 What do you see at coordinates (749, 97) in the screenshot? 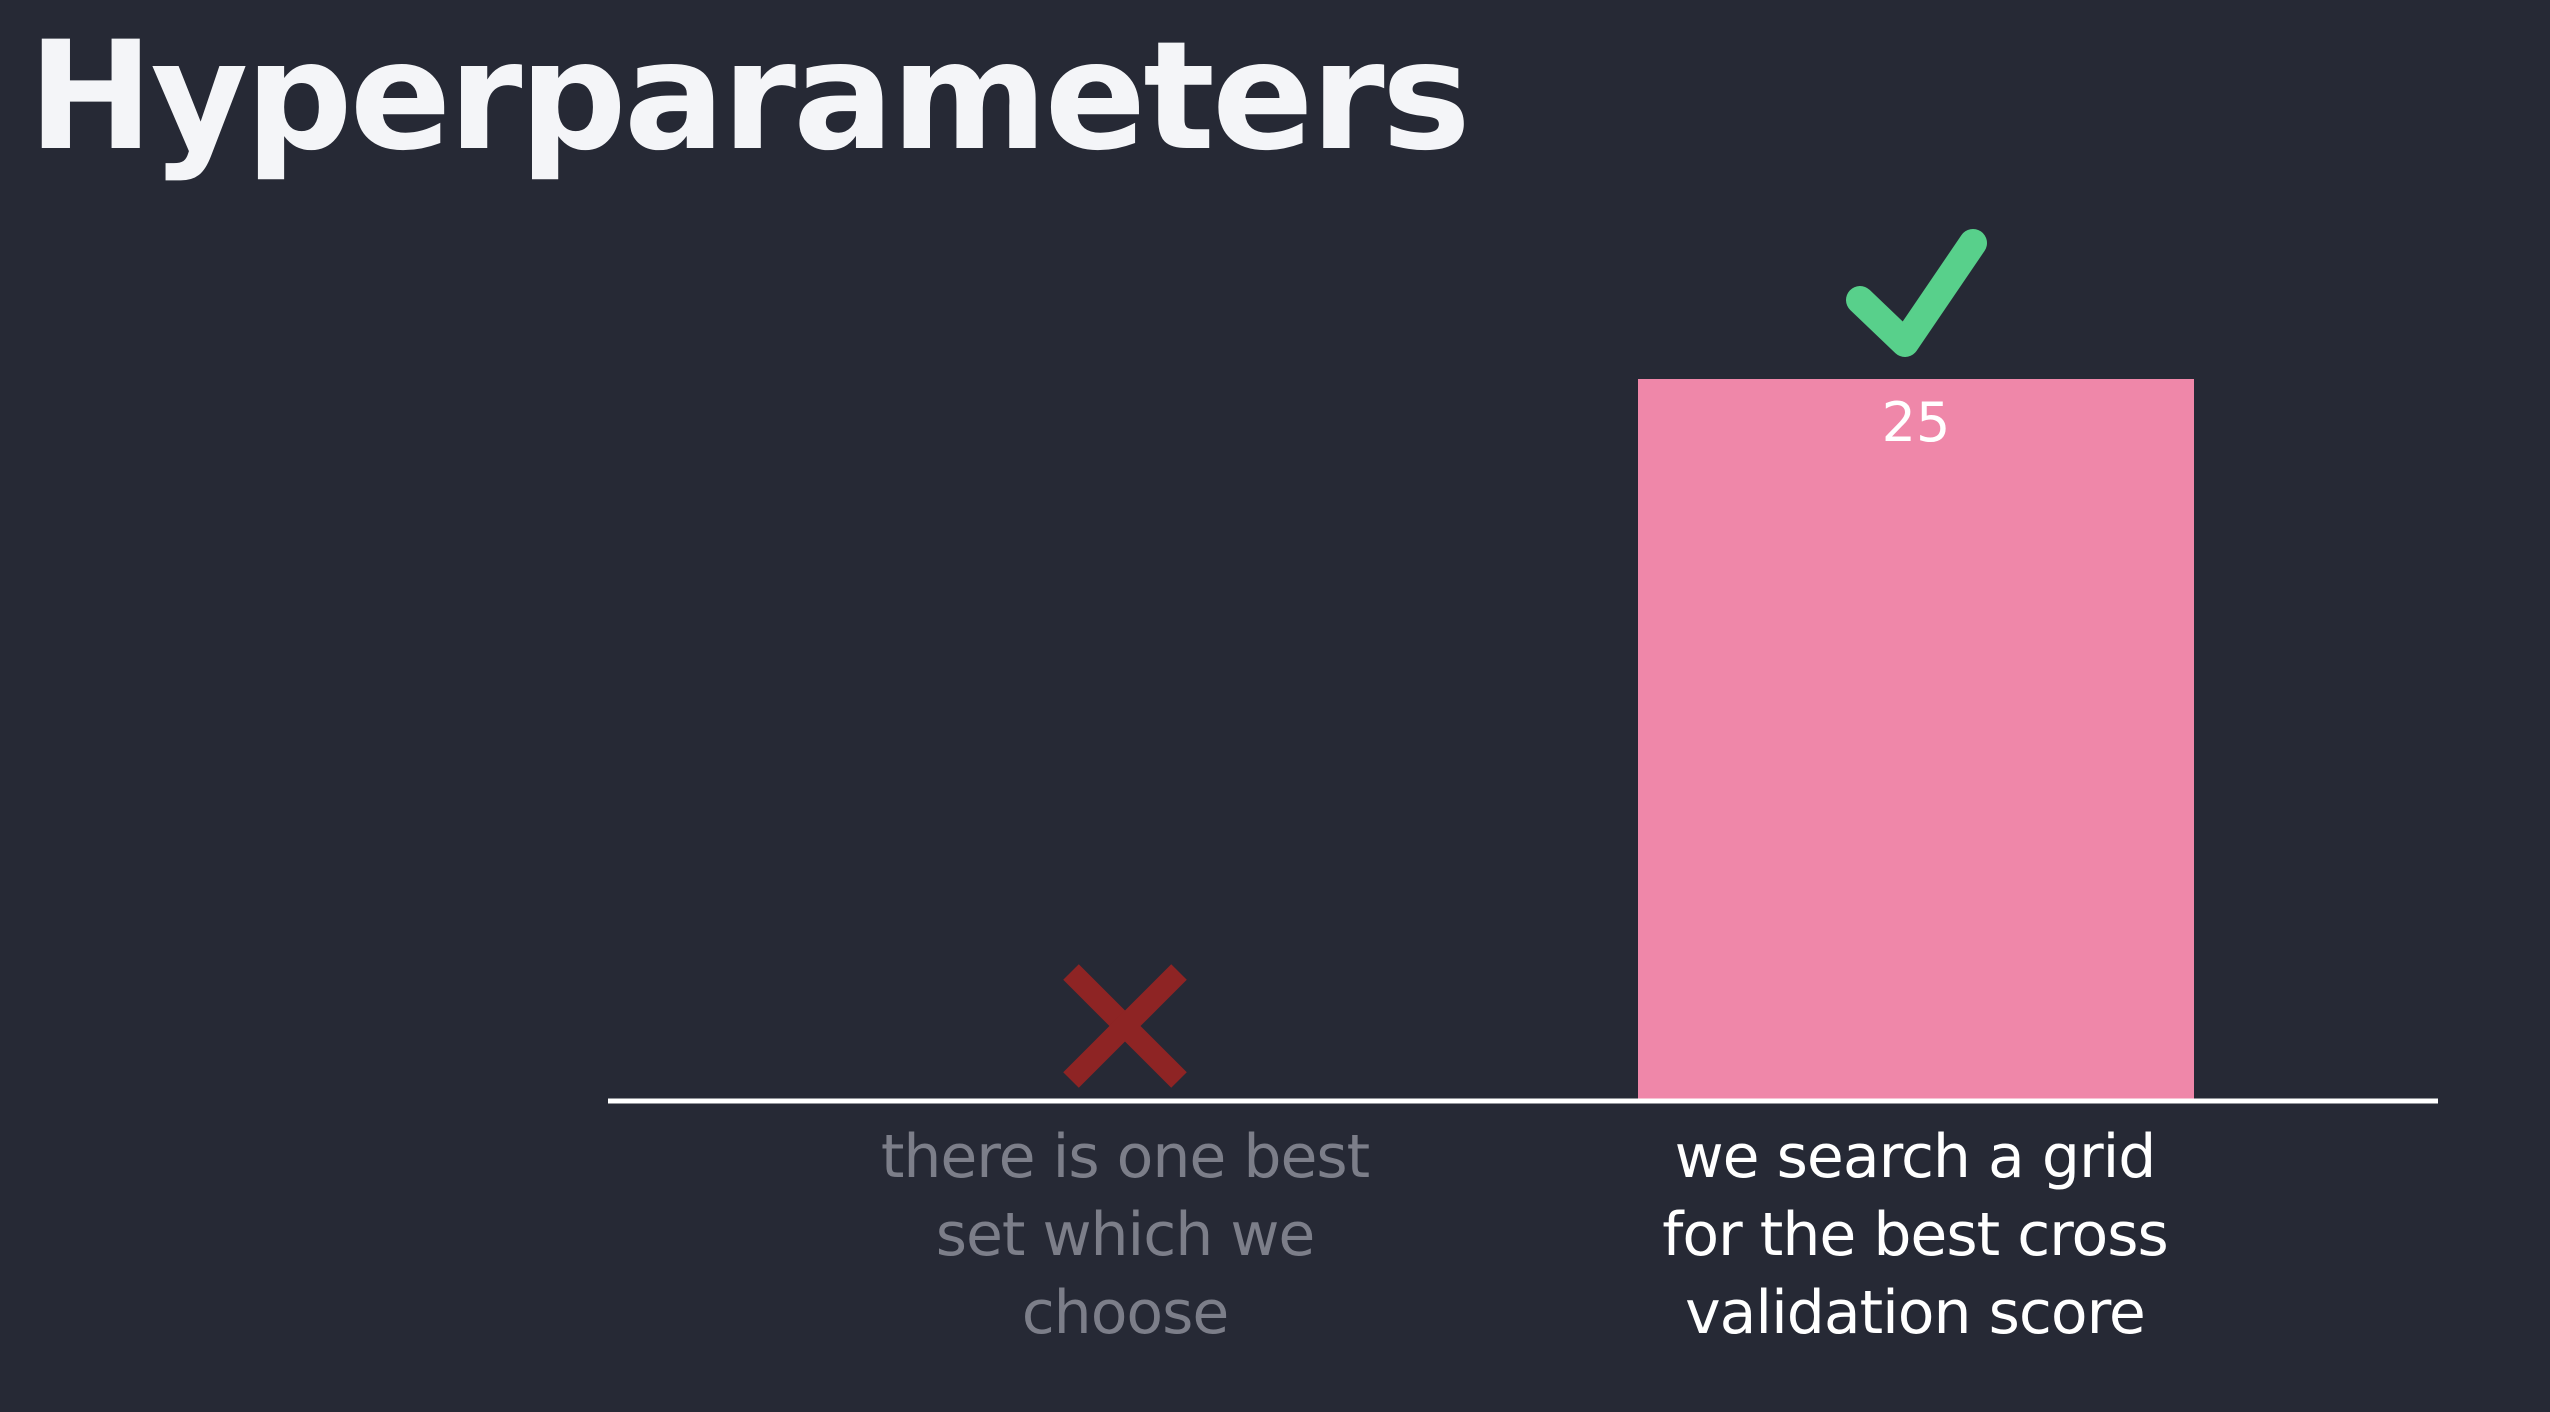
I see `page-title: Hyperparameters` at bounding box center [749, 97].